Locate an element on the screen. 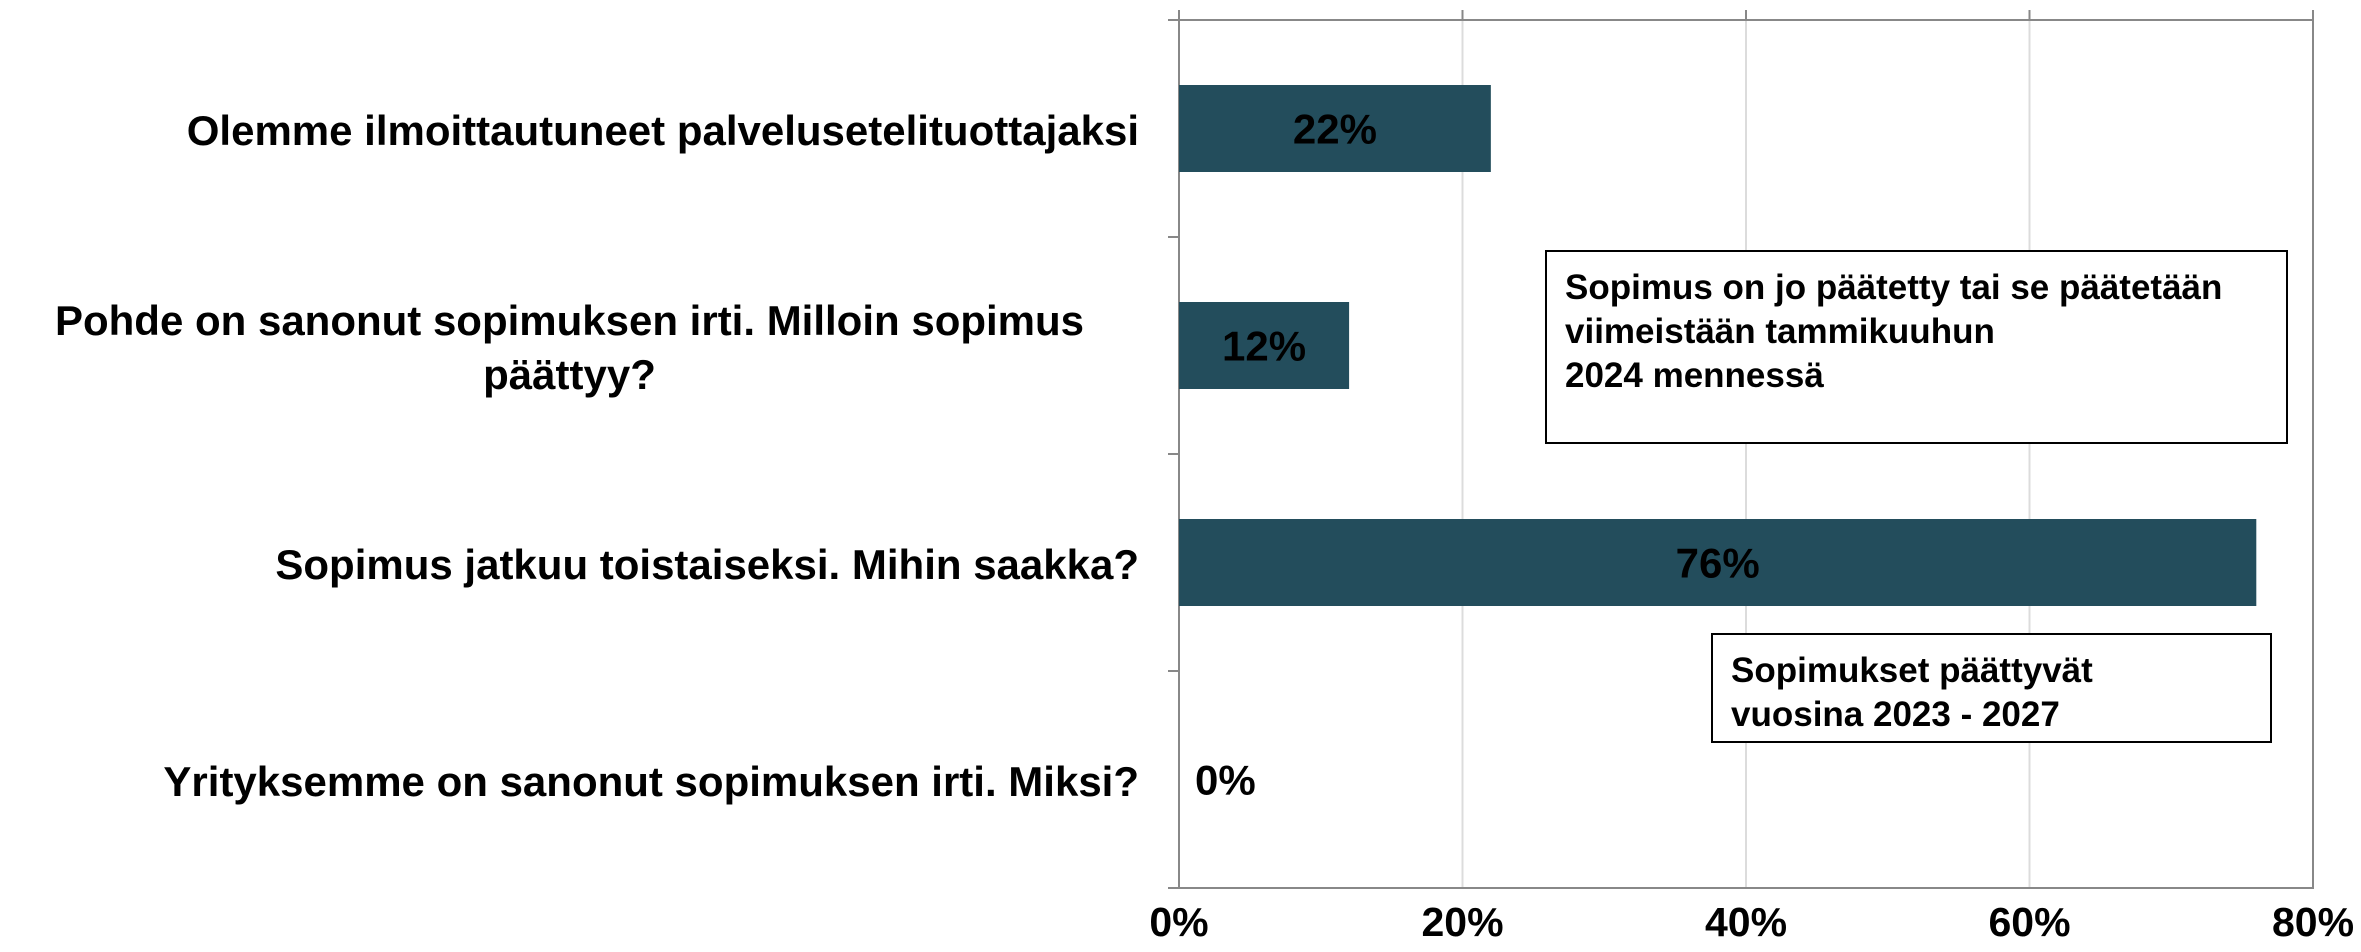  x-tick-label: 20% is located at coordinates (1462, 922).